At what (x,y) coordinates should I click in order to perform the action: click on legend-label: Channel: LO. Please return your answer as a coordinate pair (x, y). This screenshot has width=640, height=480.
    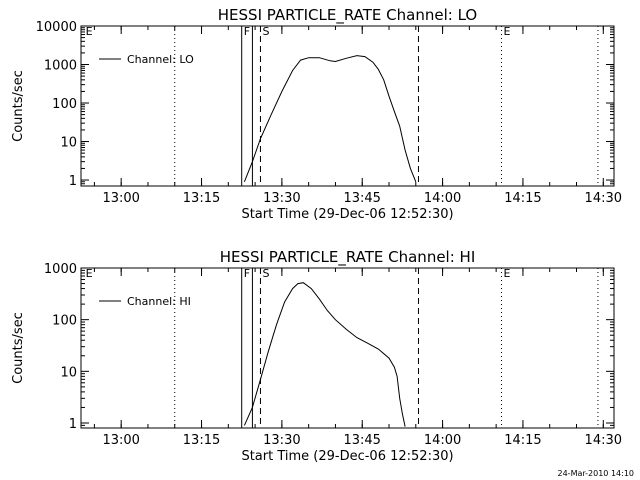
    Looking at the image, I should click on (160, 59).